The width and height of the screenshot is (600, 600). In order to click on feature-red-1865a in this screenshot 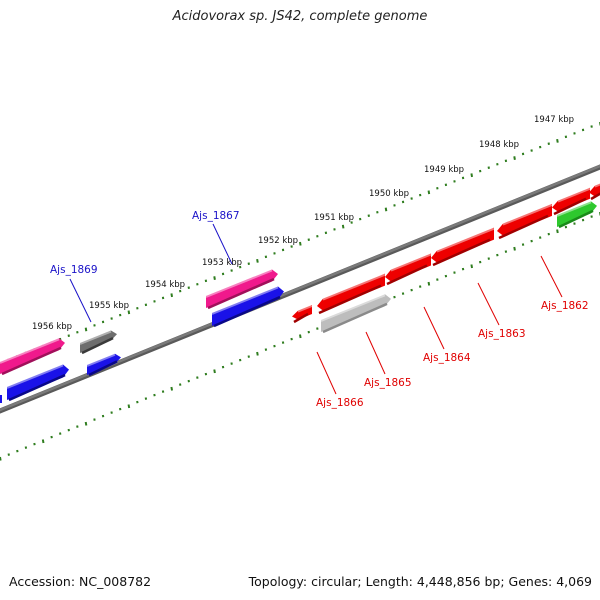, I will do `click(408, 269)`.